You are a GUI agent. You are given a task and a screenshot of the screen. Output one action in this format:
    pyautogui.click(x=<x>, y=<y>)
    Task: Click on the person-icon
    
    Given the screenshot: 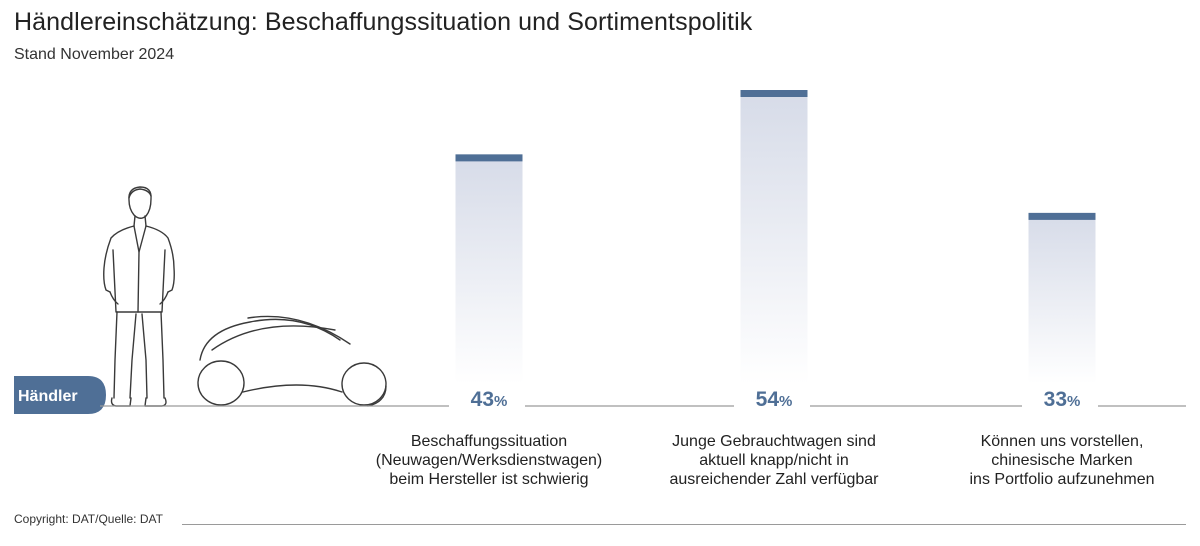 What is the action you would take?
    pyautogui.click(x=139, y=296)
    